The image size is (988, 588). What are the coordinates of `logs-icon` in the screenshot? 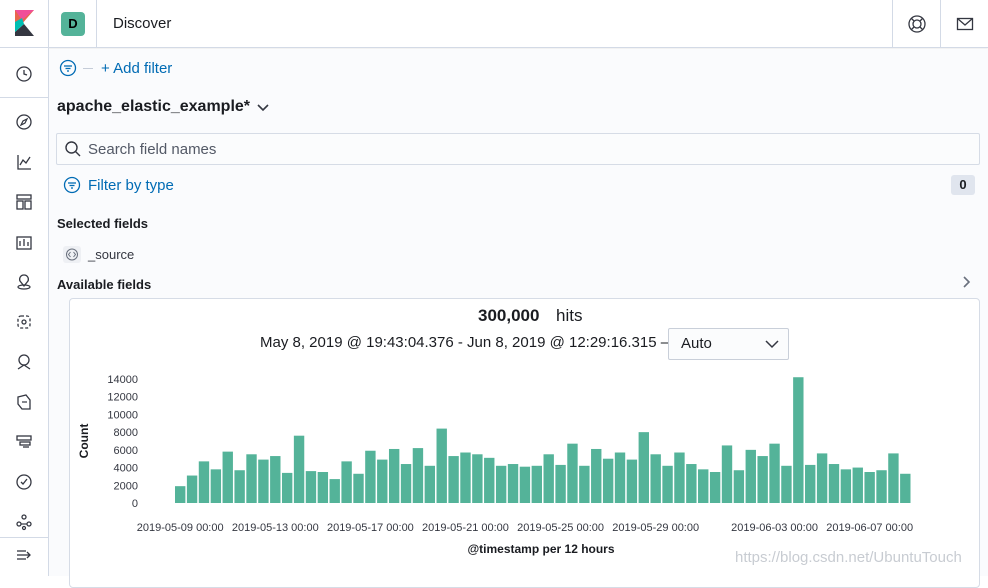 It's located at (24, 402).